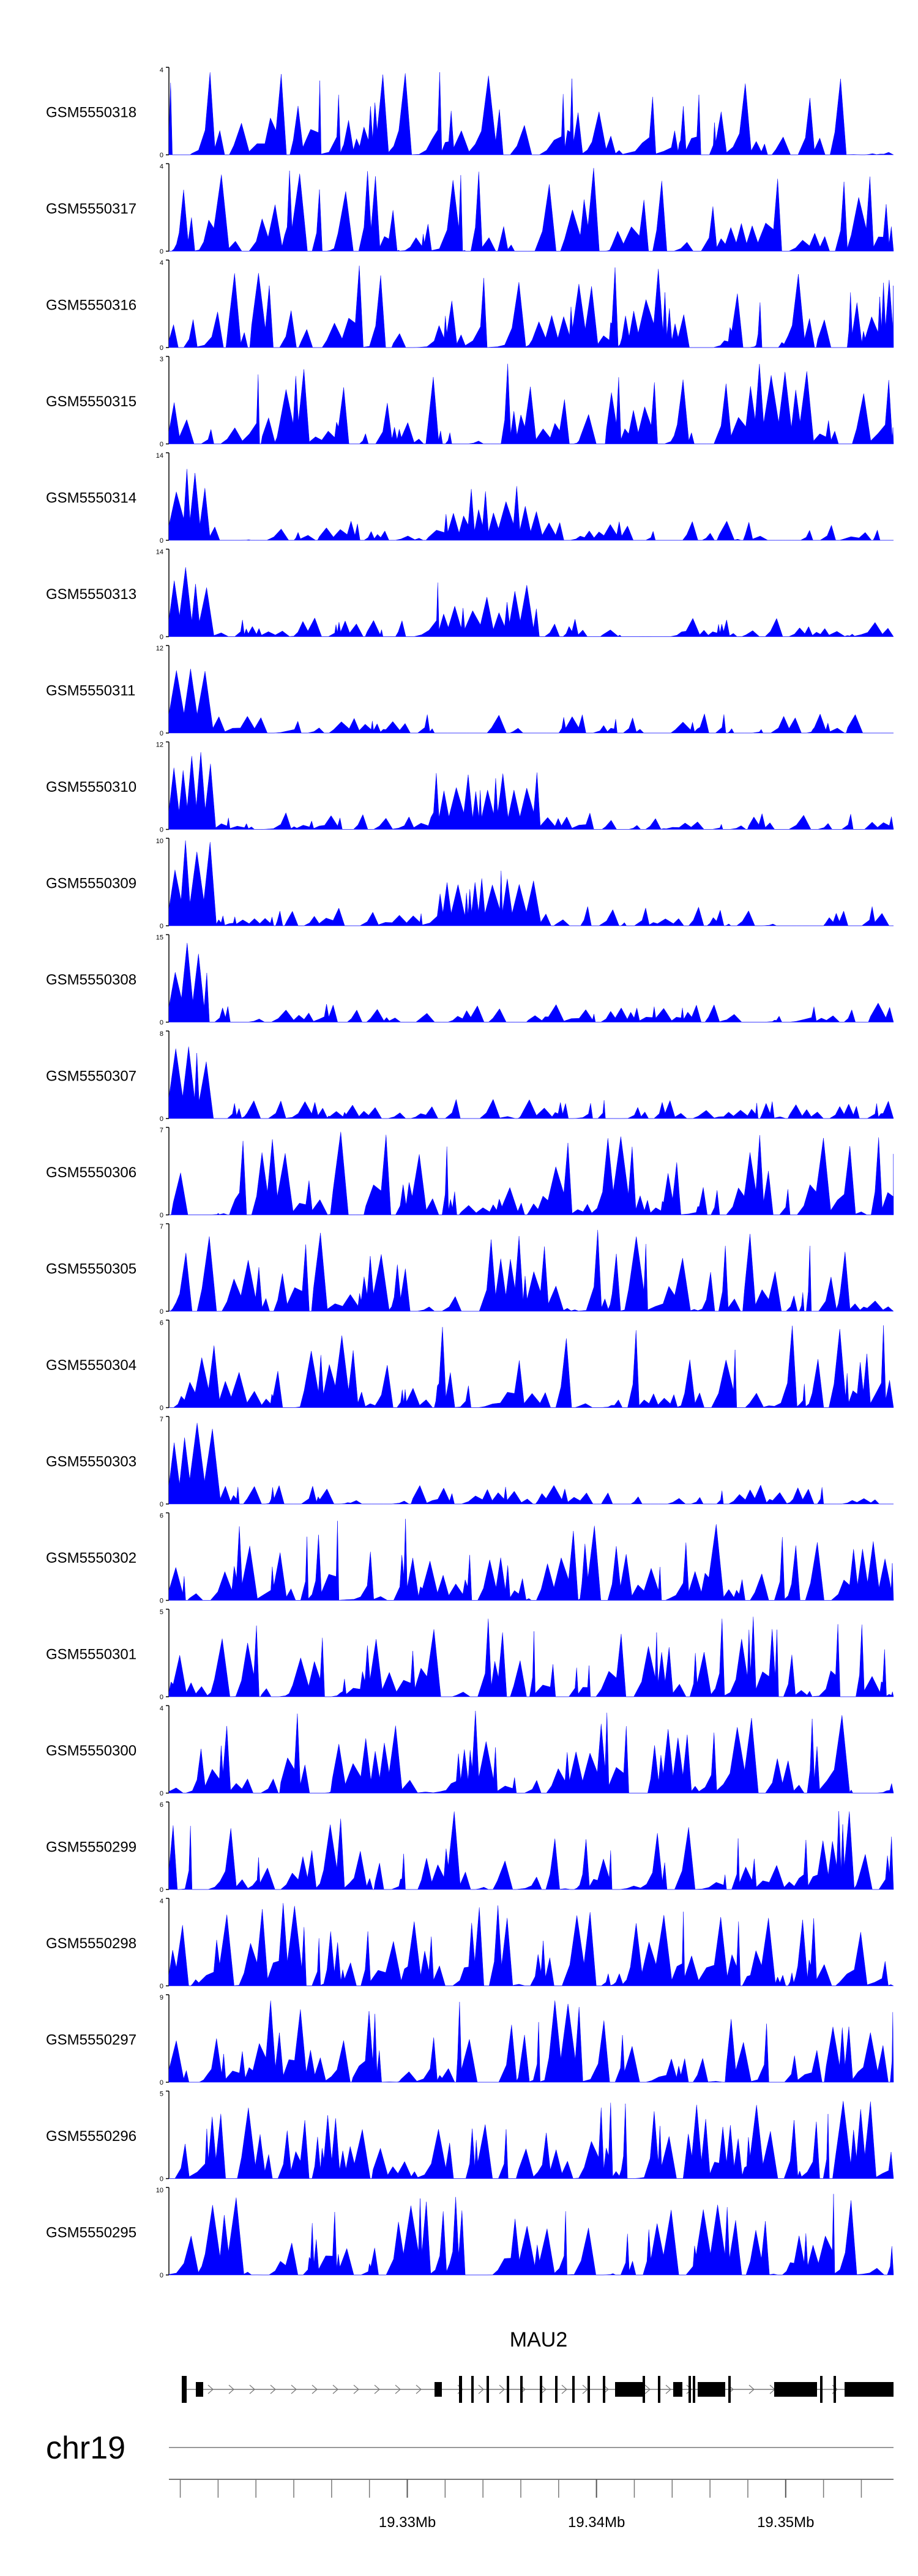 The width and height of the screenshot is (918, 2576). What do you see at coordinates (91, 2041) in the screenshot?
I see `track-label: GSM5550297` at bounding box center [91, 2041].